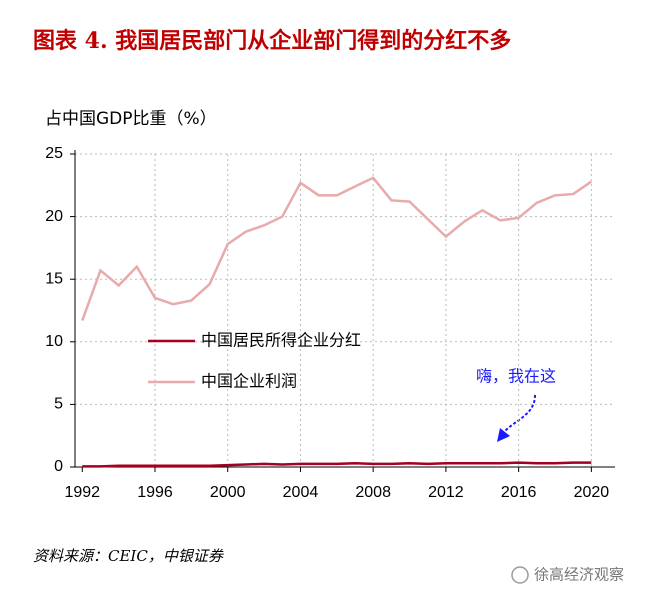 The width and height of the screenshot is (646, 603). I want to click on watermark: 徐高经济观察, so click(579, 575).